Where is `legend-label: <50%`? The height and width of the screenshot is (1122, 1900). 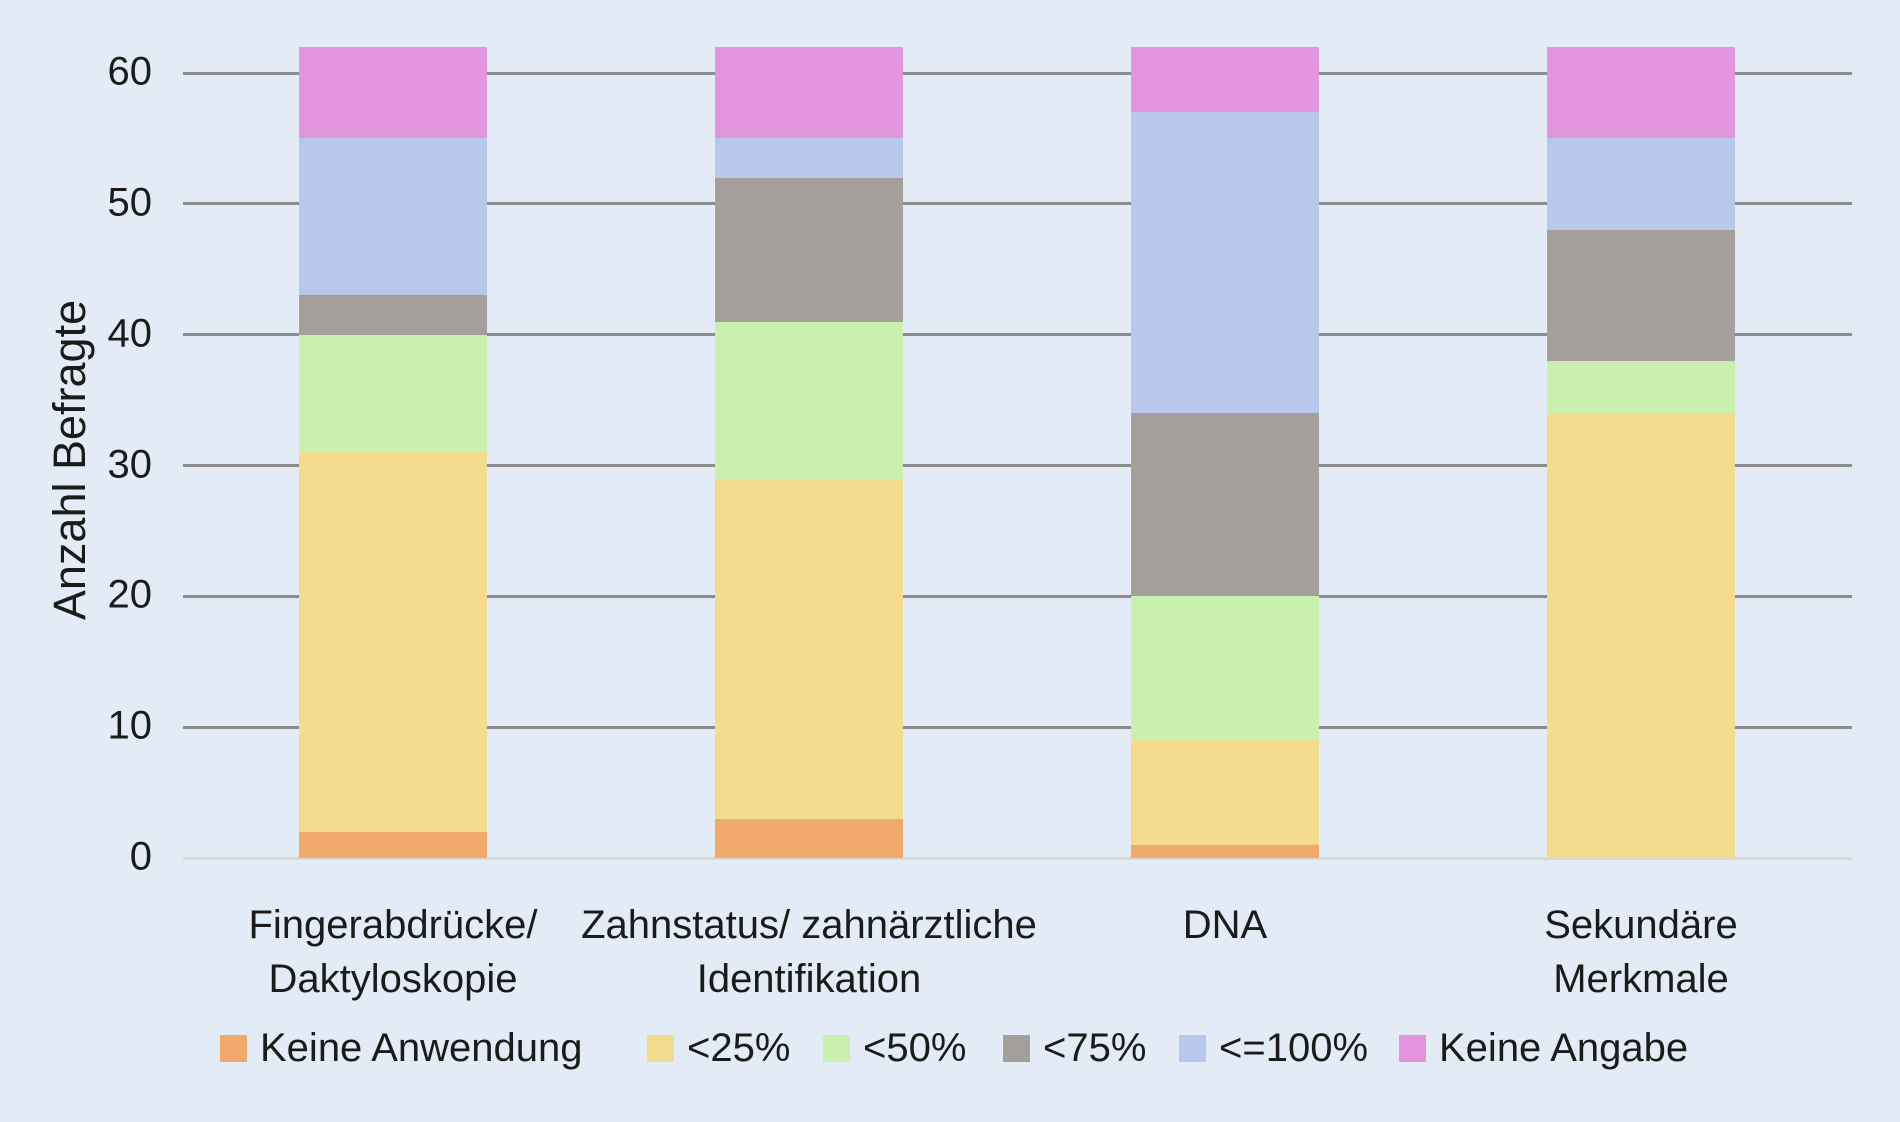 legend-label: <50% is located at coordinates (915, 1047).